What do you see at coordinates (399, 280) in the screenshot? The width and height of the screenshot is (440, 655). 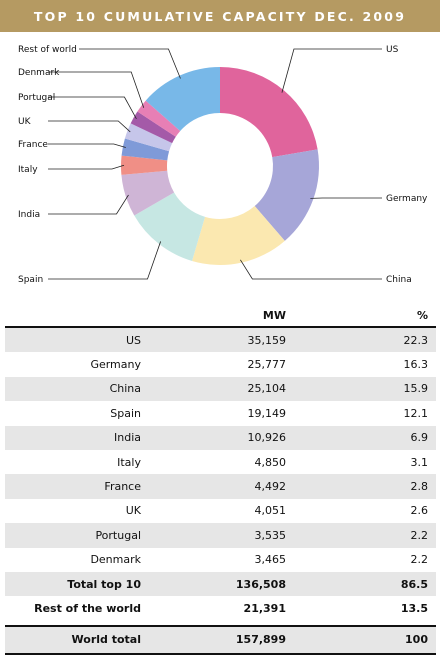 I see `slice-label: China` at bounding box center [399, 280].